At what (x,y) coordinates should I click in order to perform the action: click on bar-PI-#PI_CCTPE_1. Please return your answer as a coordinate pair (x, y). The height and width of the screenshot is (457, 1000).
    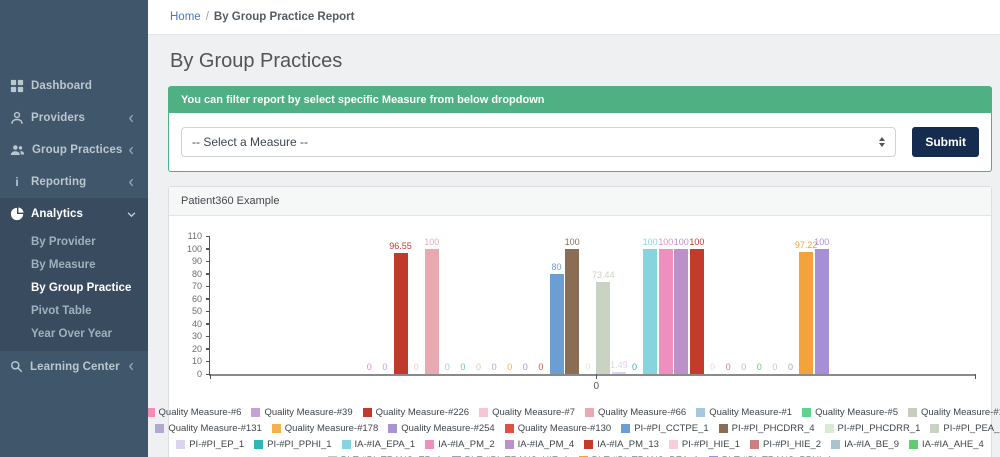
    Looking at the image, I should click on (556, 323).